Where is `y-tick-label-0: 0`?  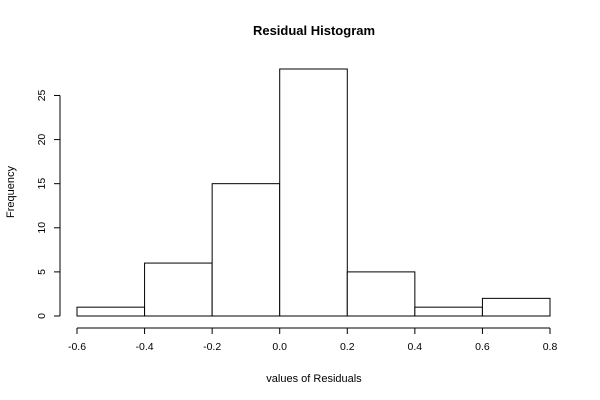
y-tick-label-0: 0 is located at coordinates (42, 316).